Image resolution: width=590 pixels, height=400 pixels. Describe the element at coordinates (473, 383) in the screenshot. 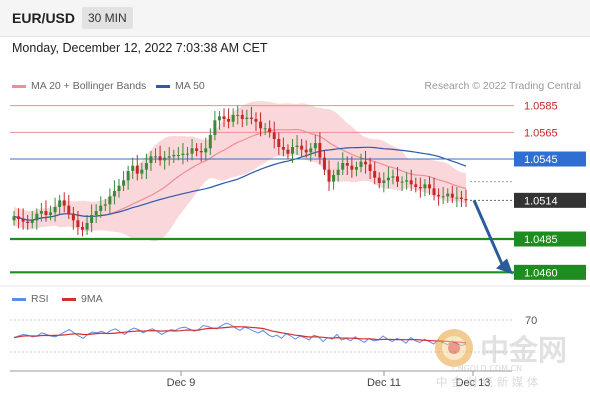

I see `x-tick-label: Dec 13` at that location.